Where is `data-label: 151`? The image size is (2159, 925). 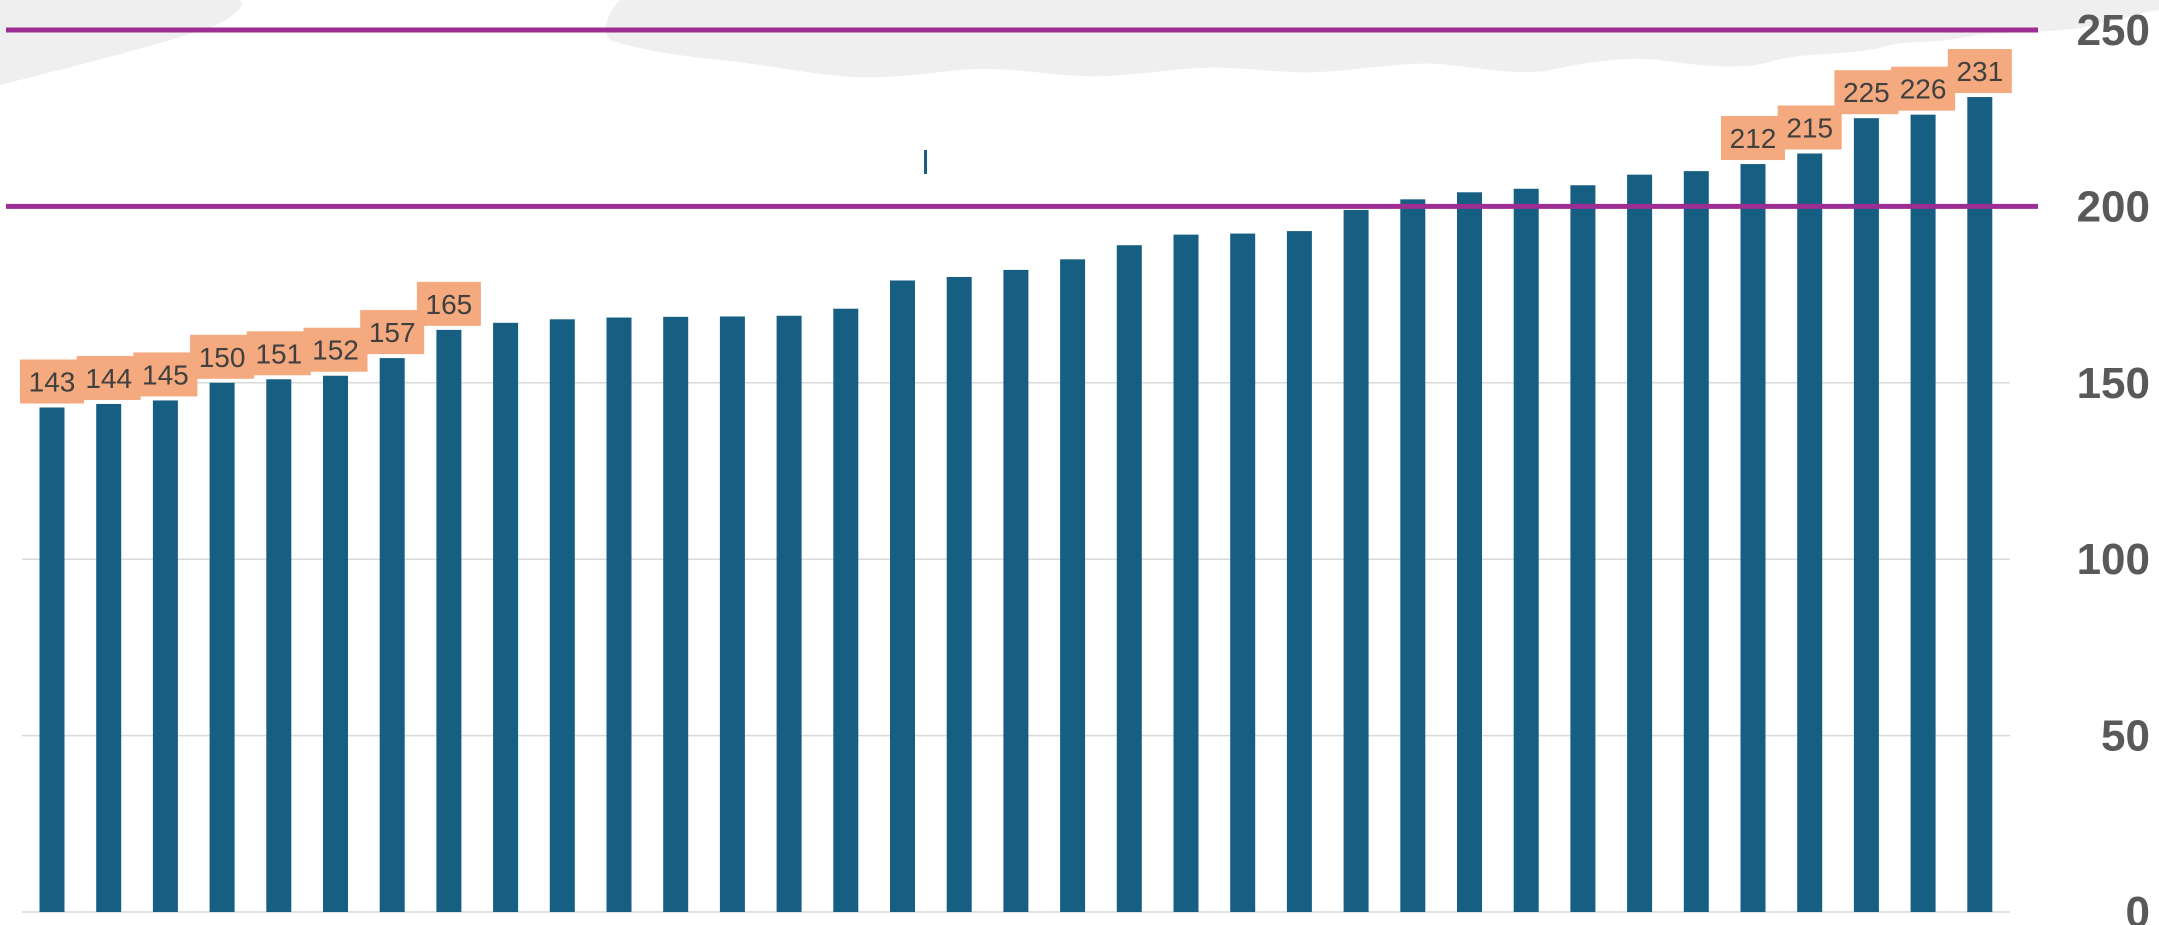
data-label: 151 is located at coordinates (278, 353).